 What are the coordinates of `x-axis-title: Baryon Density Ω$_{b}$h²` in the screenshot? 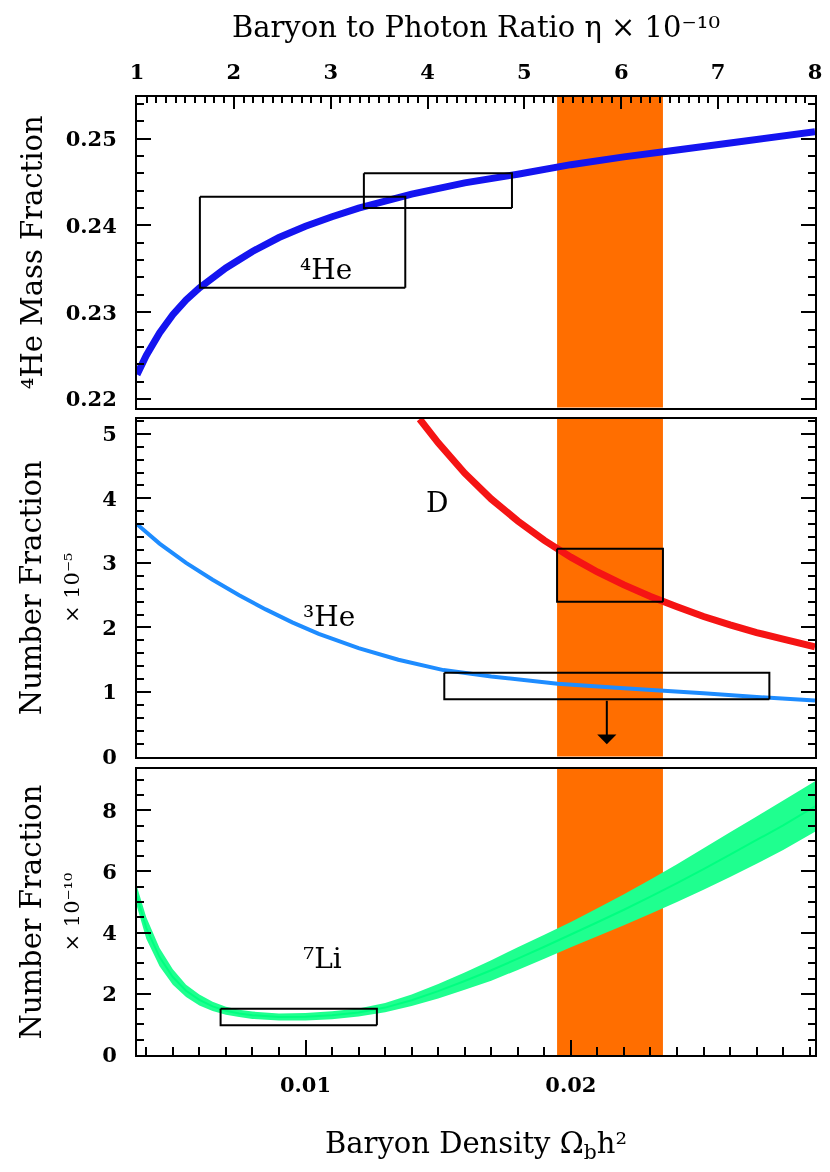 It's located at (476, 1144).